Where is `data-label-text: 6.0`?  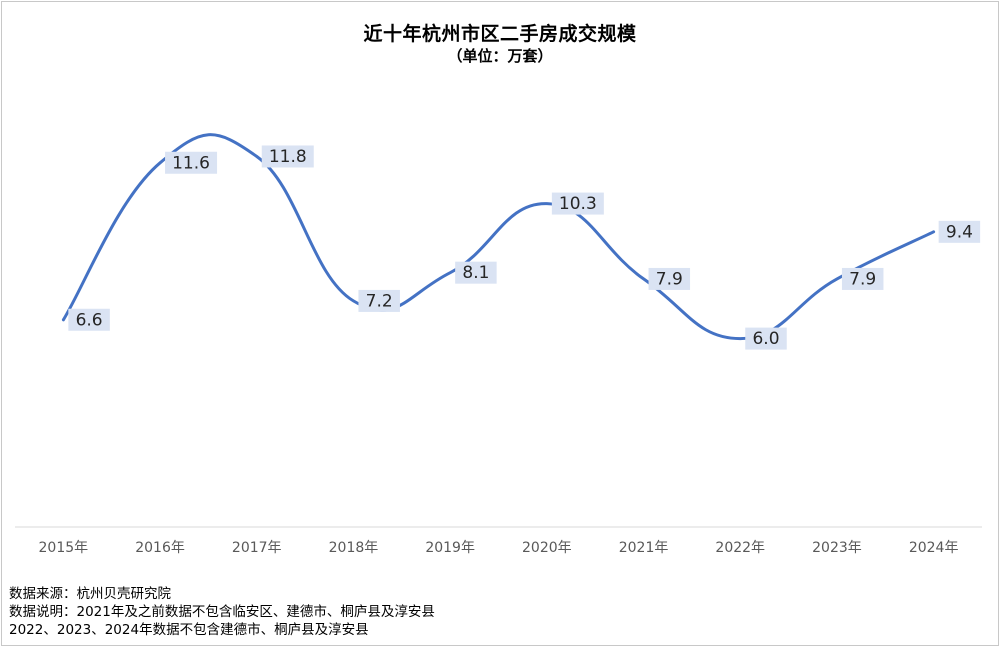
data-label-text: 6.0 is located at coordinates (765, 339).